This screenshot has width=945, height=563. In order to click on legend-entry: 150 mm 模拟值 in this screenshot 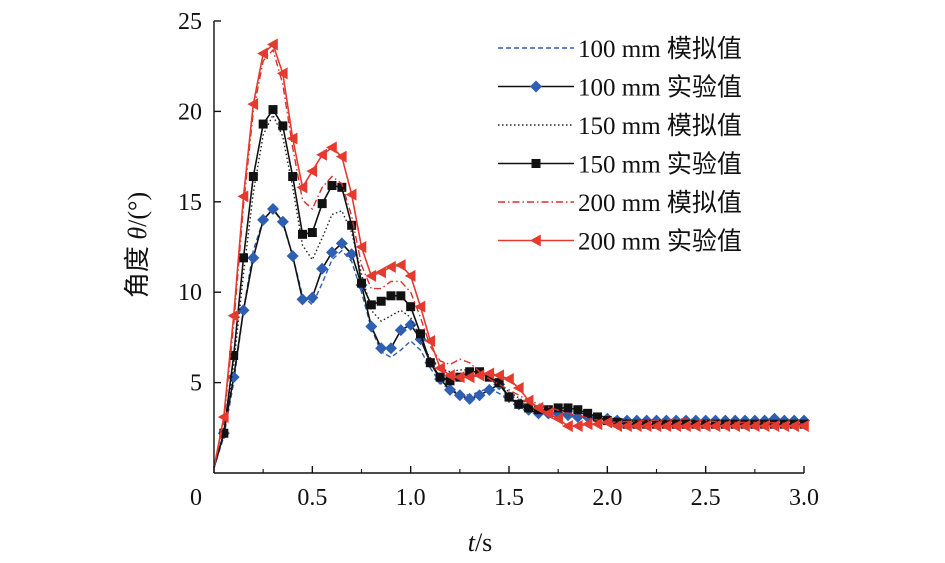, I will do `click(620, 126)`.